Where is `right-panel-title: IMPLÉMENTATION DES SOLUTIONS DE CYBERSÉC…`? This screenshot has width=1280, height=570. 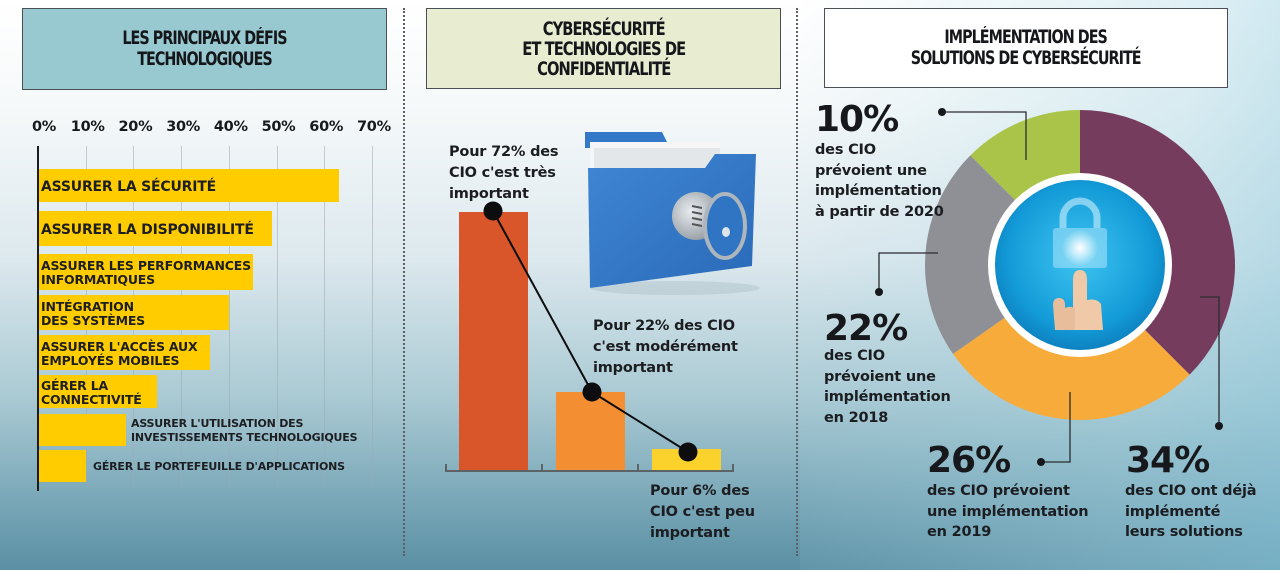 right-panel-title: IMPLÉMENTATION DES SOLUTIONS DE CYBERSÉC… is located at coordinates (1026, 48).